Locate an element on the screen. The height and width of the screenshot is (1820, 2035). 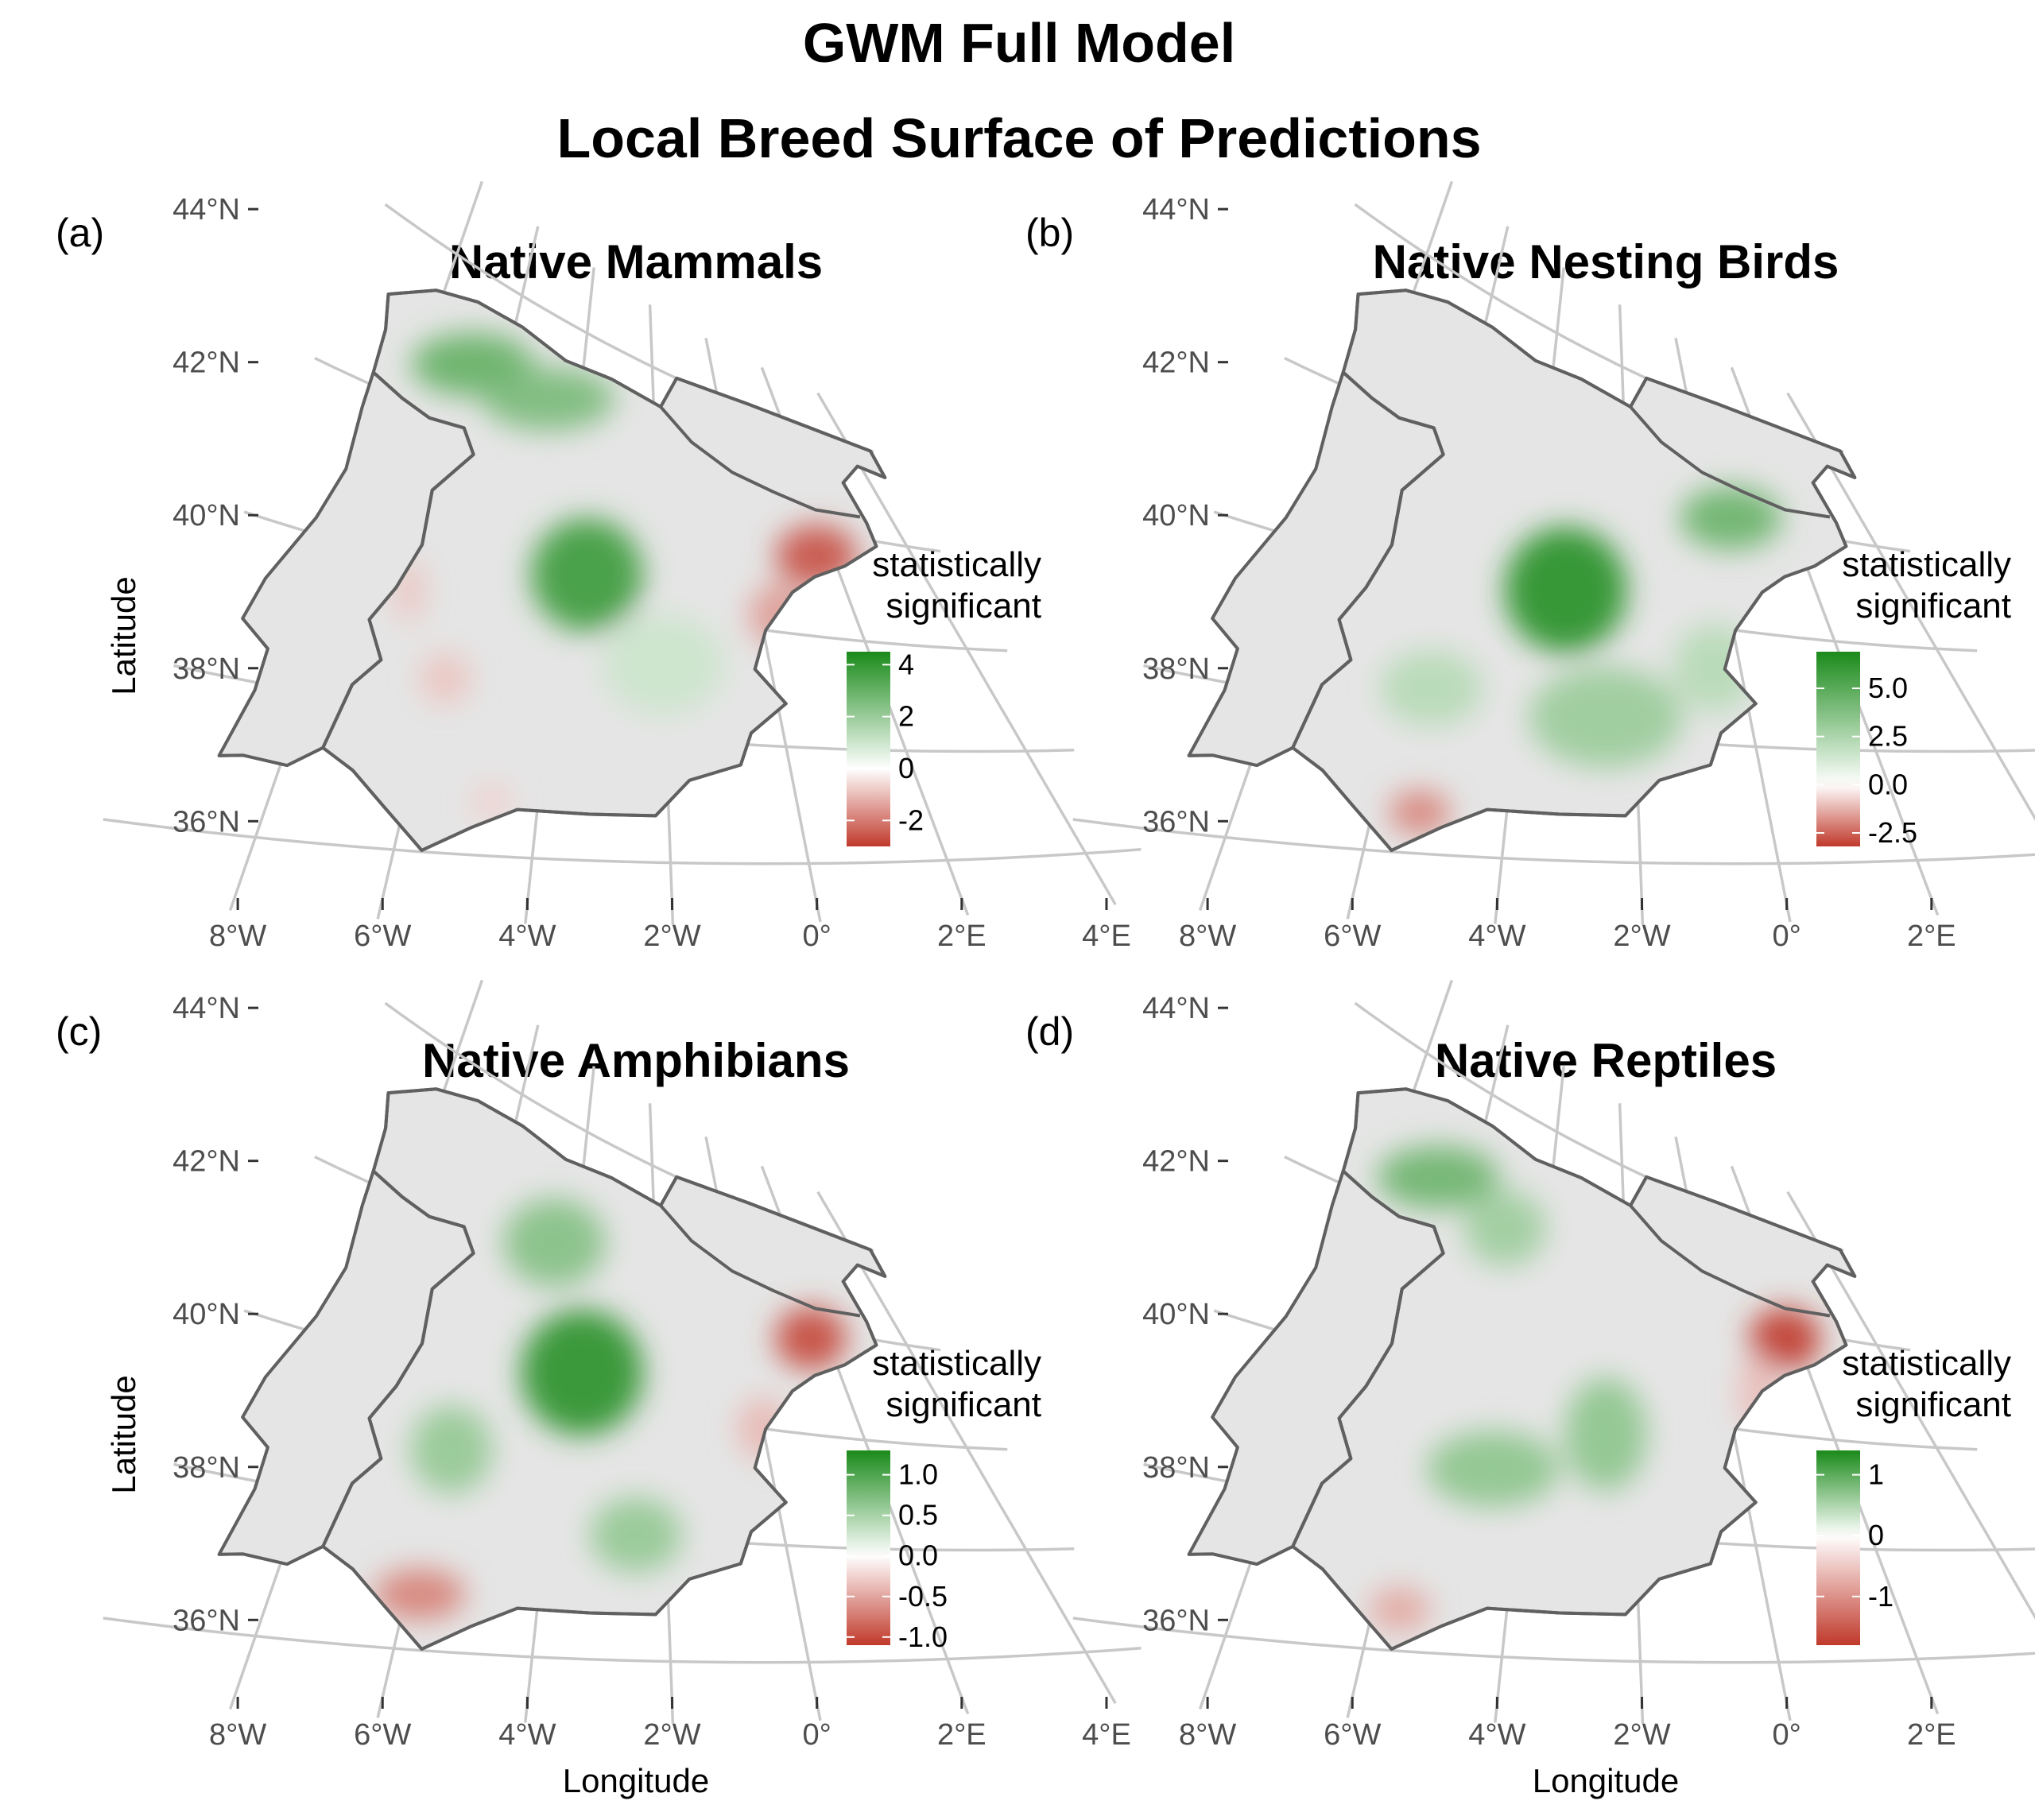
legend-tick-label: -1.0 is located at coordinates (923, 1637).